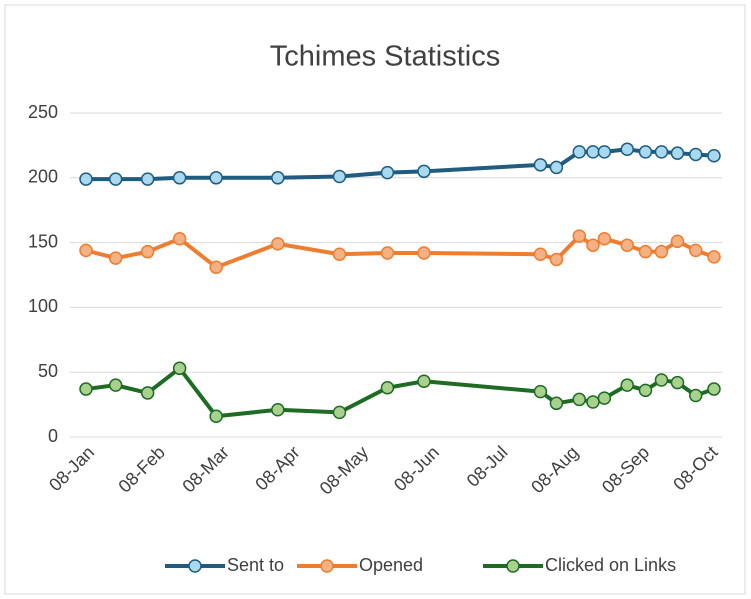 This screenshot has width=751, height=599. I want to click on legend-item: Opened, so click(360, 565).